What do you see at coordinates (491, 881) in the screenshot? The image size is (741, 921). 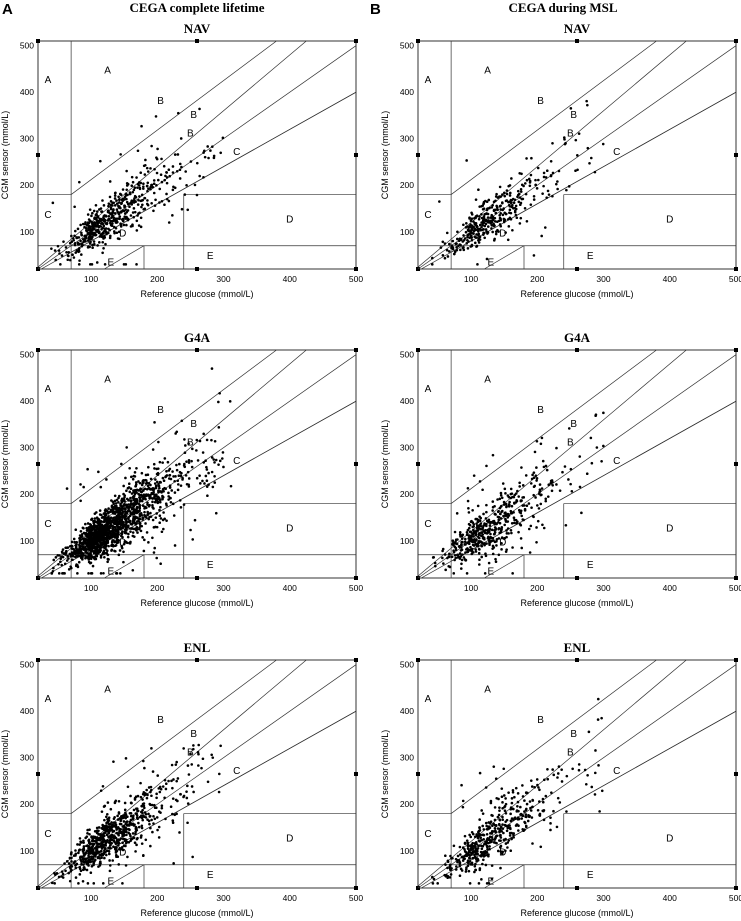 I see `zone-label: E` at bounding box center [491, 881].